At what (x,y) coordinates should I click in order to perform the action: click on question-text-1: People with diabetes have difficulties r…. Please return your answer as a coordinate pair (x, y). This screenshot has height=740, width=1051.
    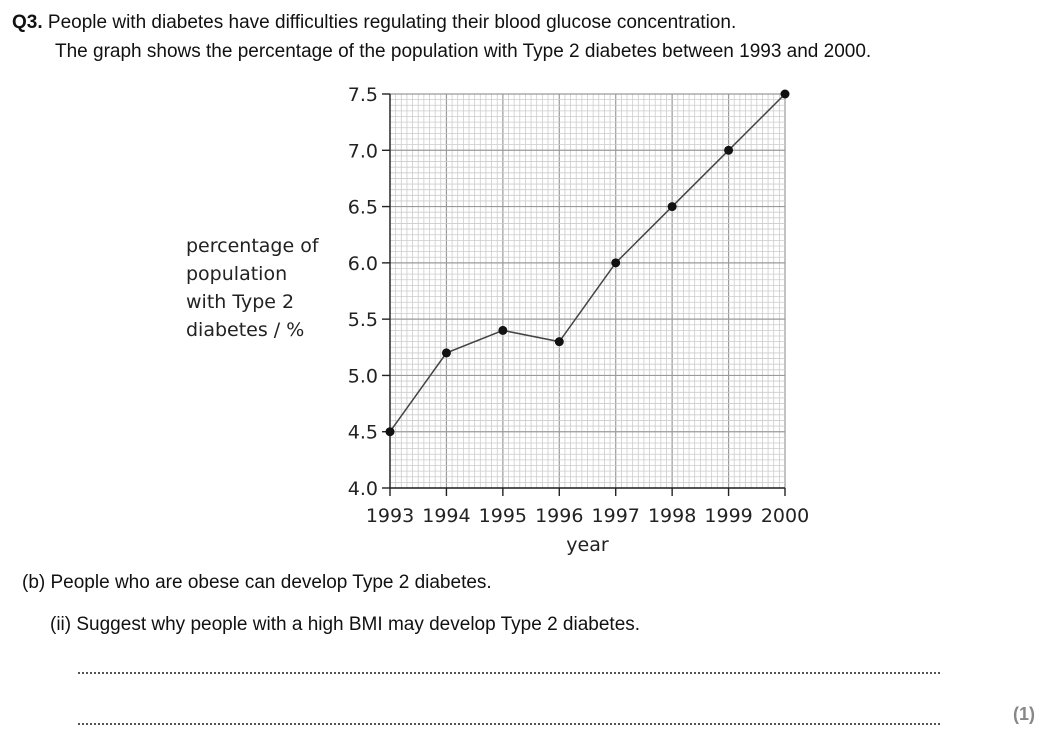
    Looking at the image, I should click on (392, 22).